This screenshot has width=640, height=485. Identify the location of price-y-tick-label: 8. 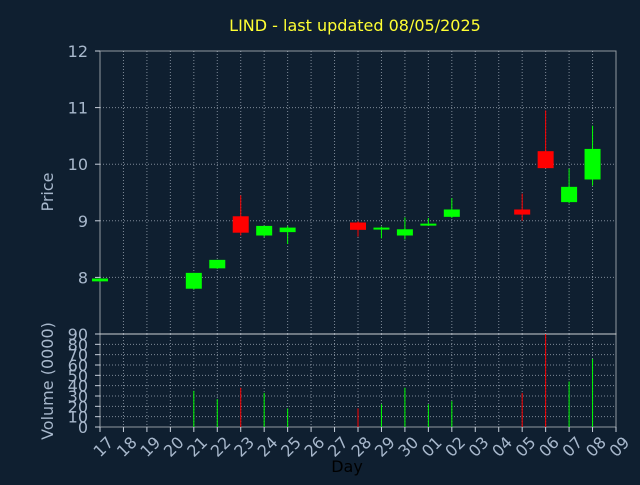
(83, 277).